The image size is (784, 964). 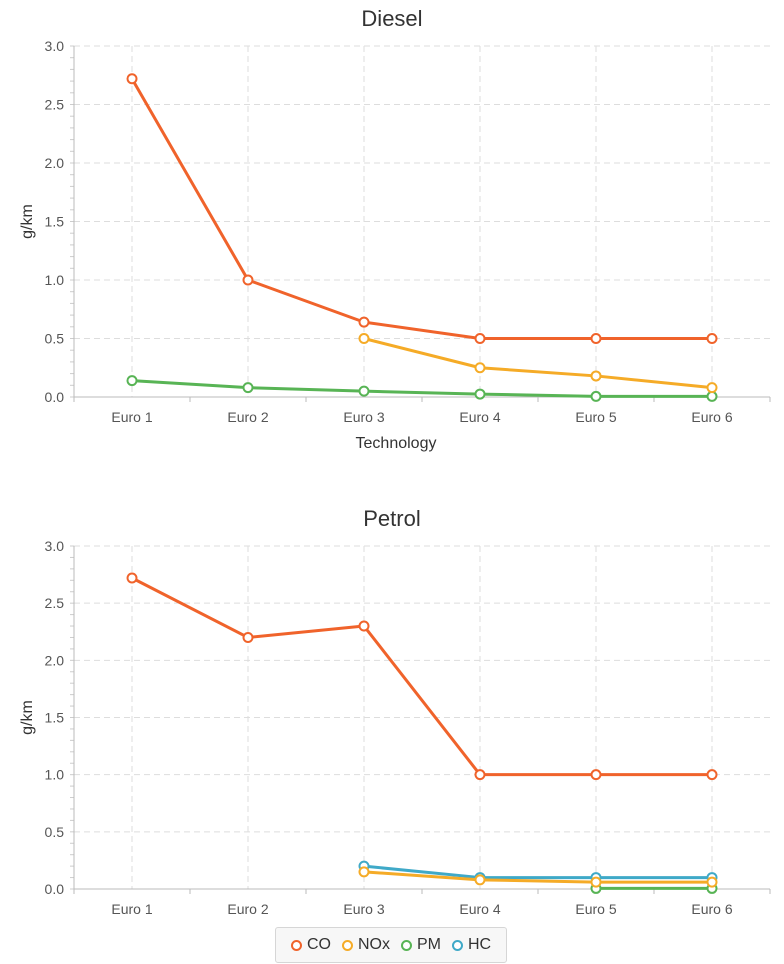 I want to click on diesel-series-nox, so click(x=538, y=363).